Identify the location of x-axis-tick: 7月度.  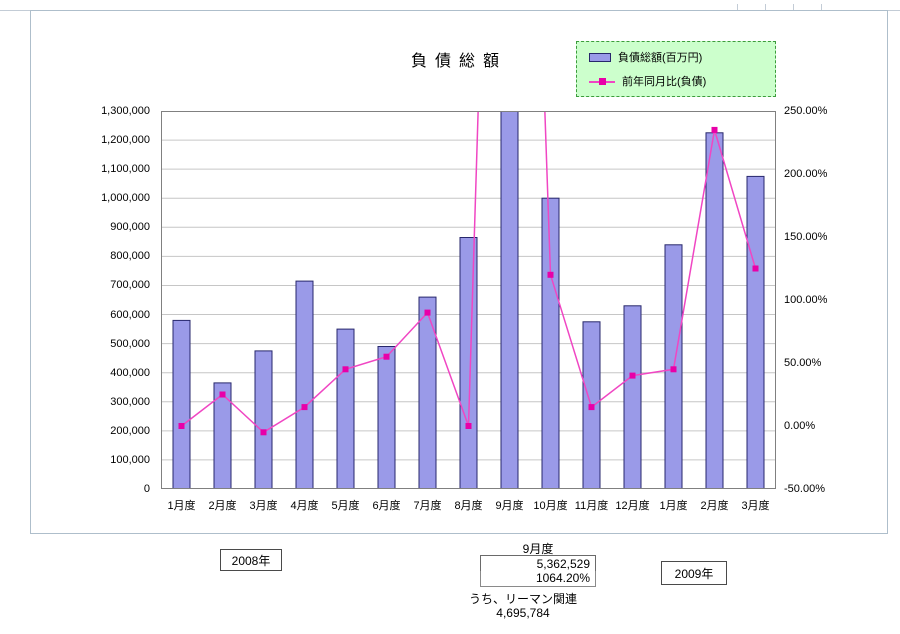
(427, 506).